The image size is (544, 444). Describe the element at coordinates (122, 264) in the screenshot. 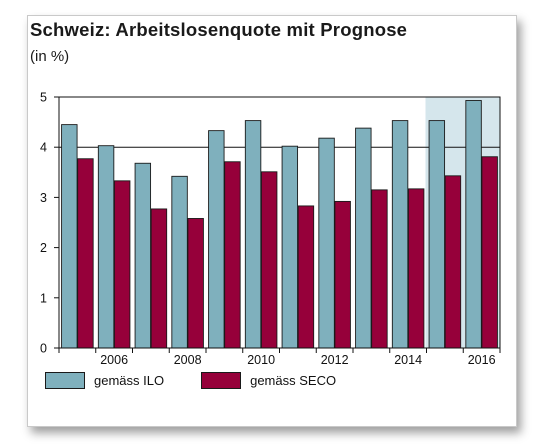

I see `bar-seco-2006` at that location.